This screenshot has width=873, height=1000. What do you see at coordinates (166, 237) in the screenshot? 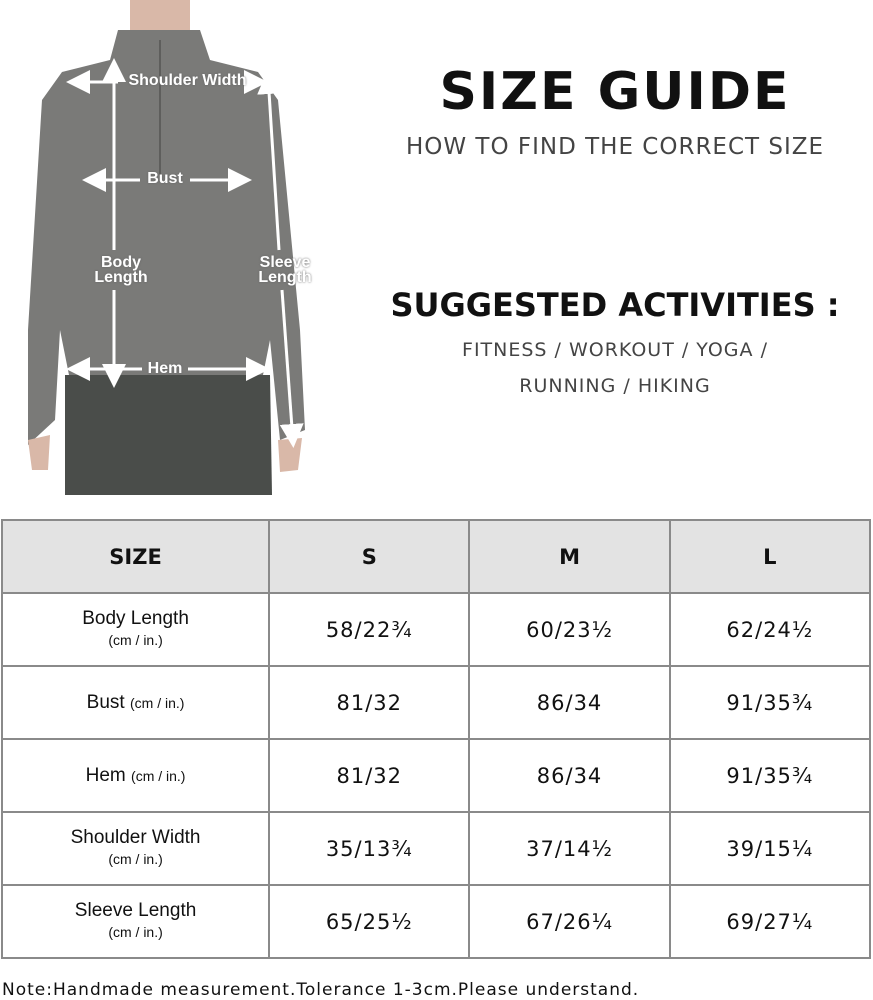
I see `shirt` at bounding box center [166, 237].